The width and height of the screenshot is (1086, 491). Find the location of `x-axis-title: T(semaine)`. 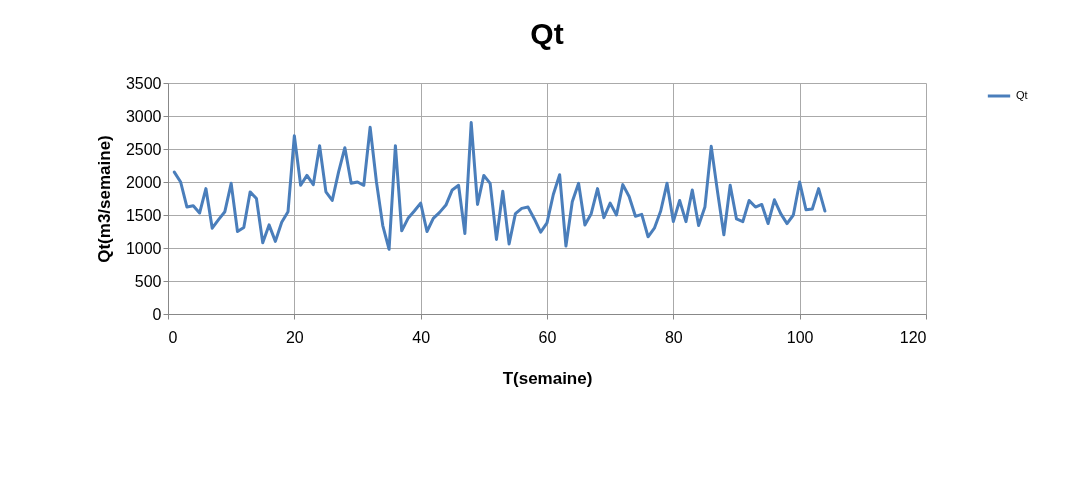

x-axis-title: T(semaine) is located at coordinates (547, 378).